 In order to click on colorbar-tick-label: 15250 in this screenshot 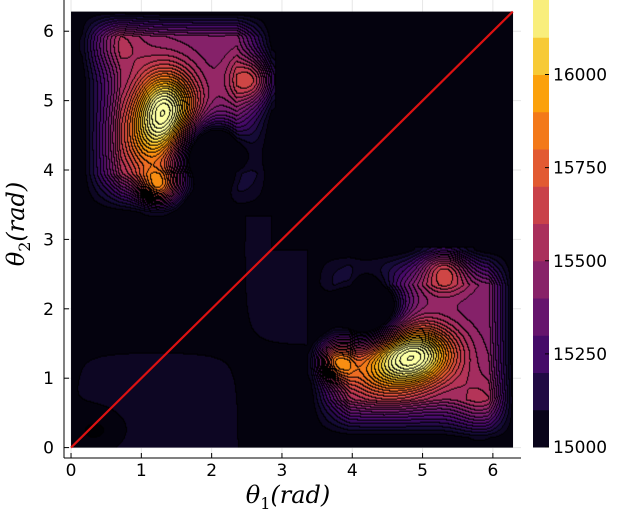, I will do `click(580, 355)`.